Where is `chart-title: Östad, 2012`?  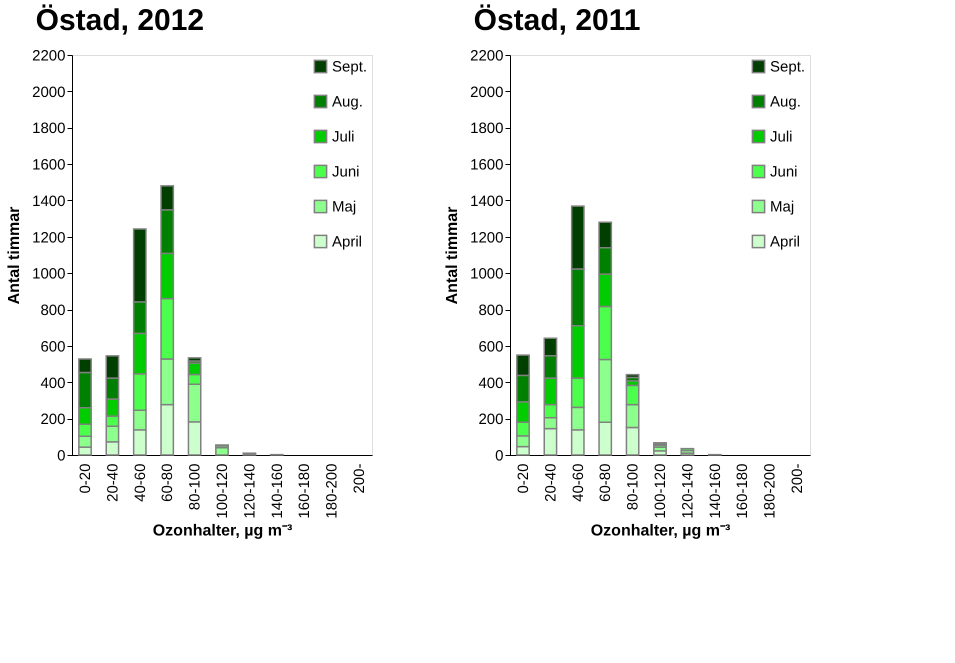 chart-title: Östad, 2012 is located at coordinates (120, 20).